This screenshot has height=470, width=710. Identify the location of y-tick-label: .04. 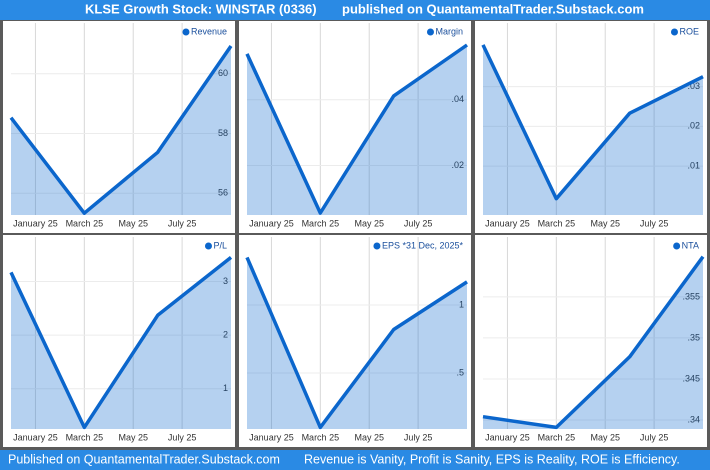
(457, 99).